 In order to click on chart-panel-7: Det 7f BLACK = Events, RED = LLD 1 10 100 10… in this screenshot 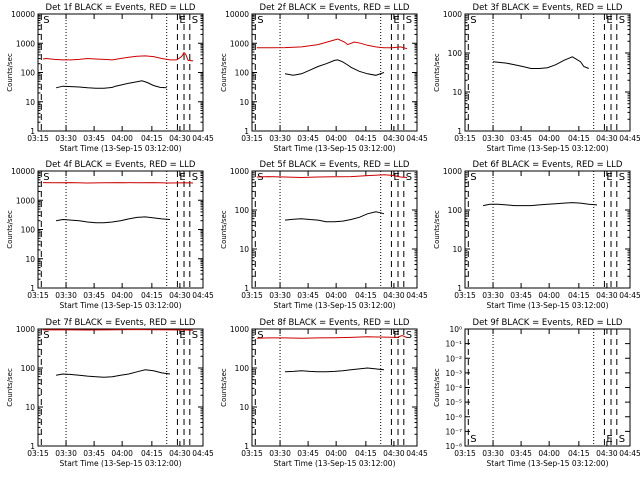, I will do `click(110, 393)`.